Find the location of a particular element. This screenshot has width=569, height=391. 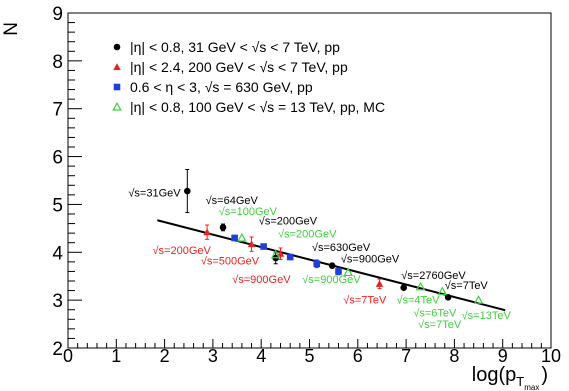

x-tick-label: 0 is located at coordinates (68, 356).